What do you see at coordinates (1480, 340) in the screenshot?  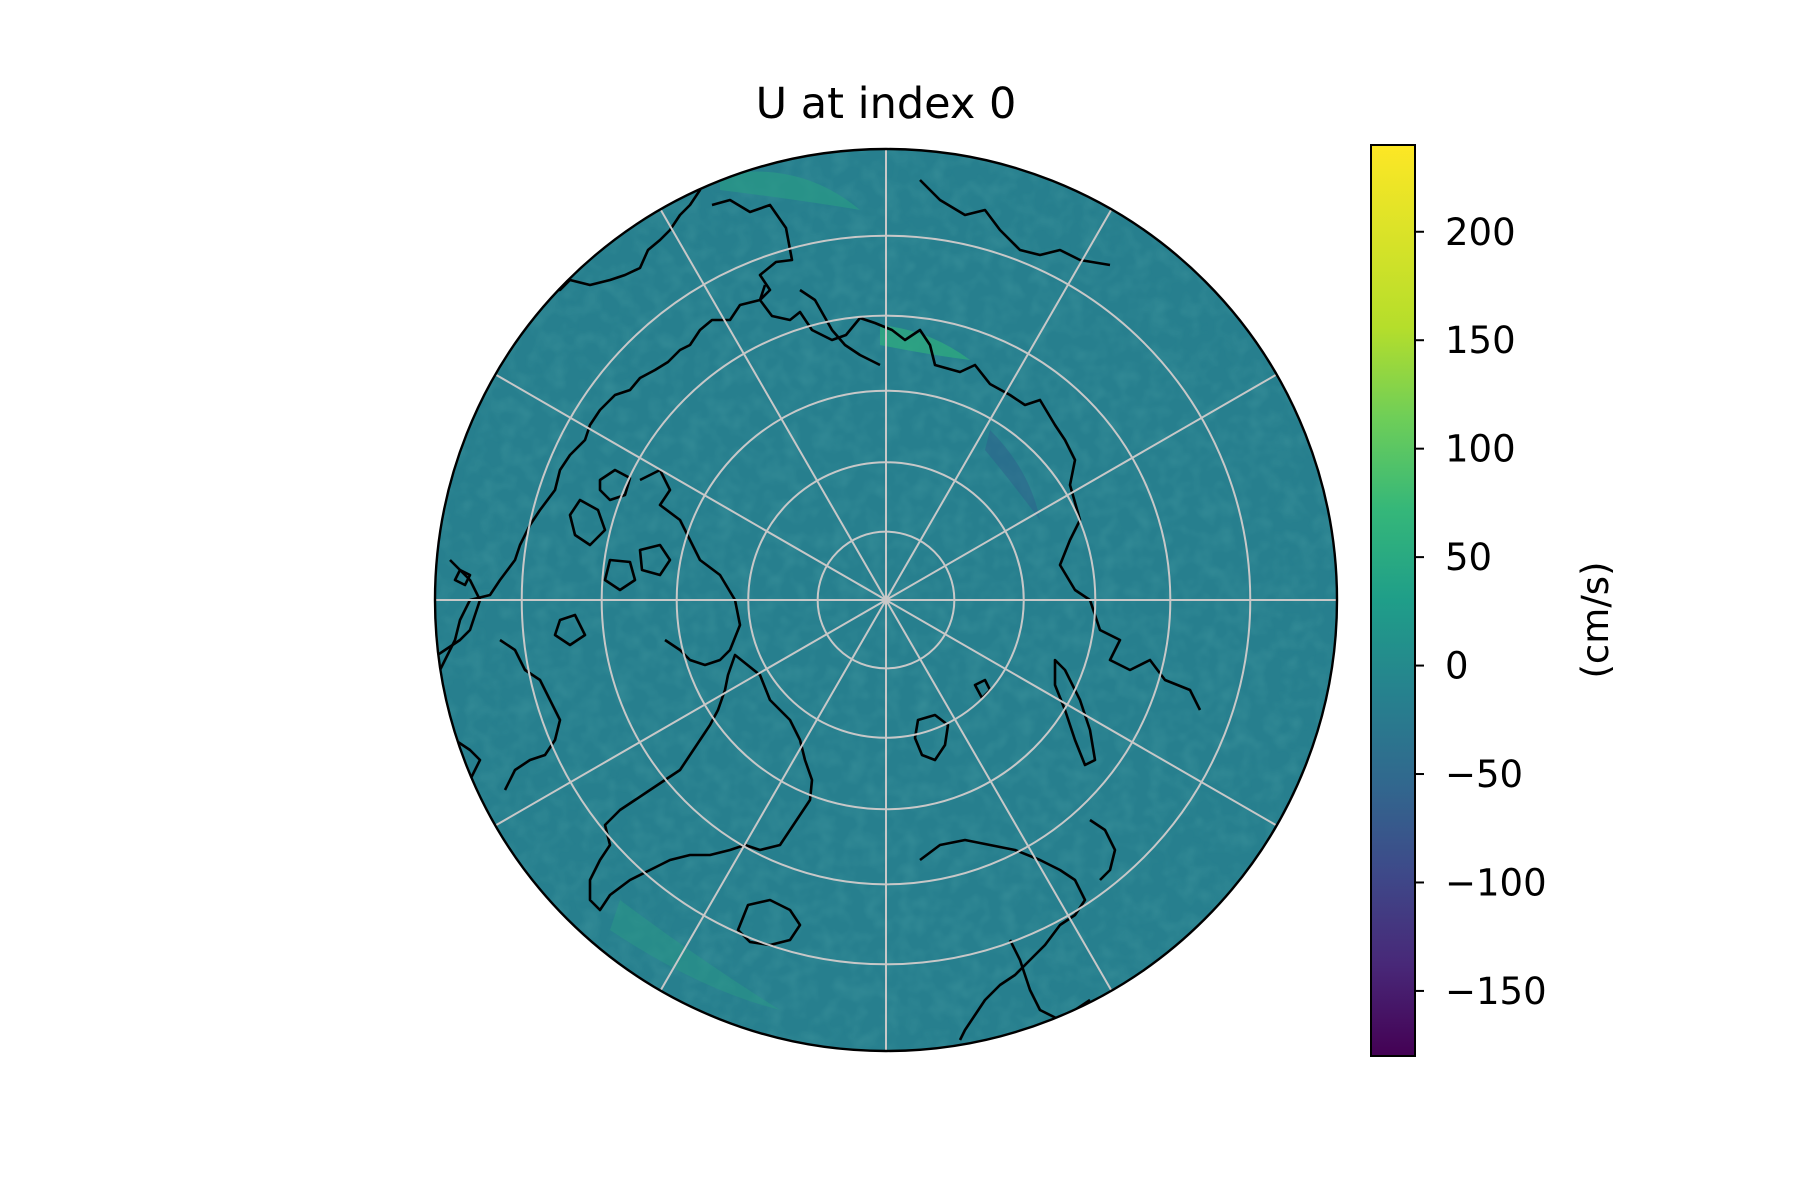 I see `colorbar-tick-label: 150` at bounding box center [1480, 340].